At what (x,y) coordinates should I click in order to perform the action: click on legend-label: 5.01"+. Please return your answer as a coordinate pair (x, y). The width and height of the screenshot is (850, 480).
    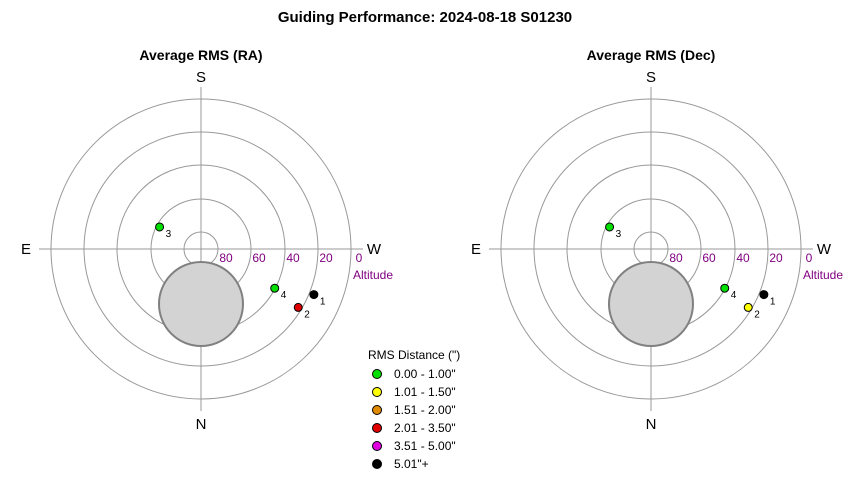
    Looking at the image, I should click on (411, 464).